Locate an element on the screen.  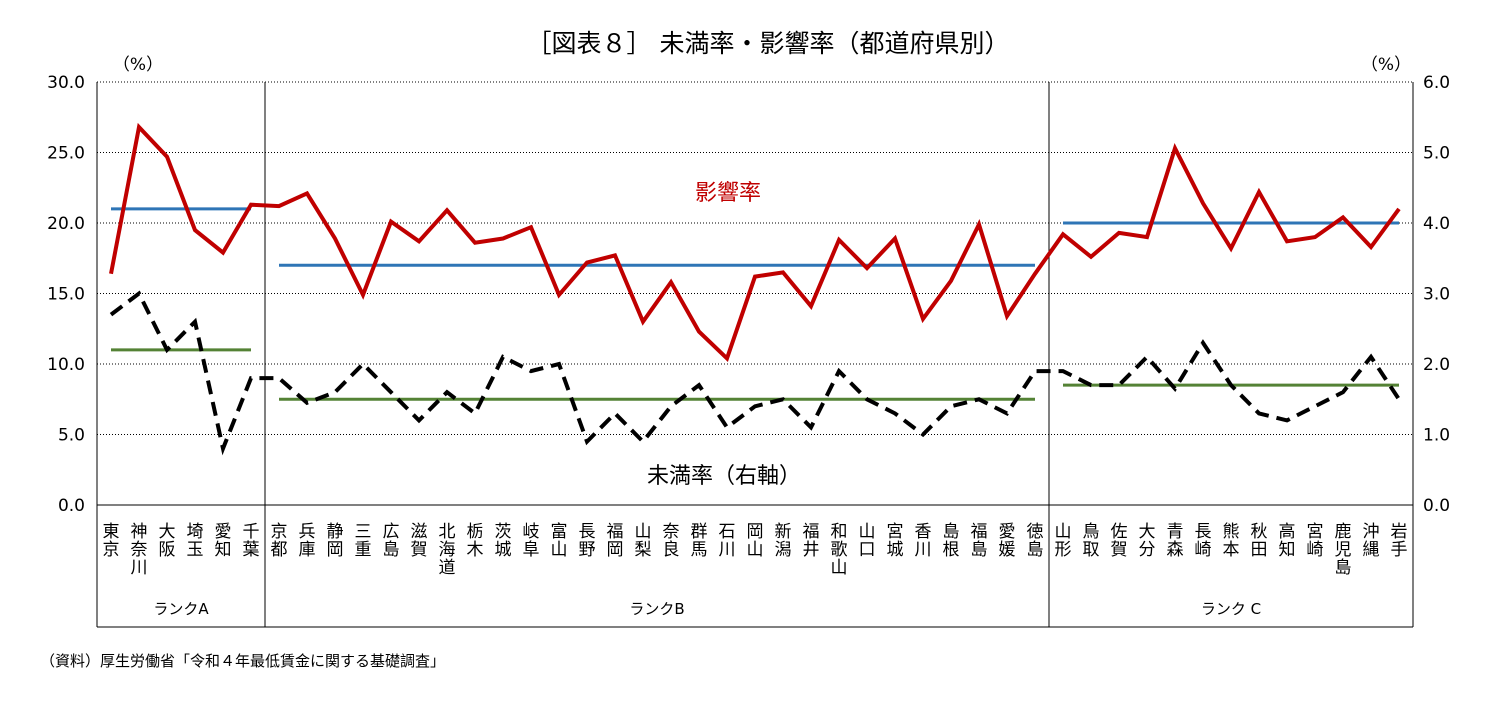
prefecture-label: 徳島 is located at coordinates (1035, 541).